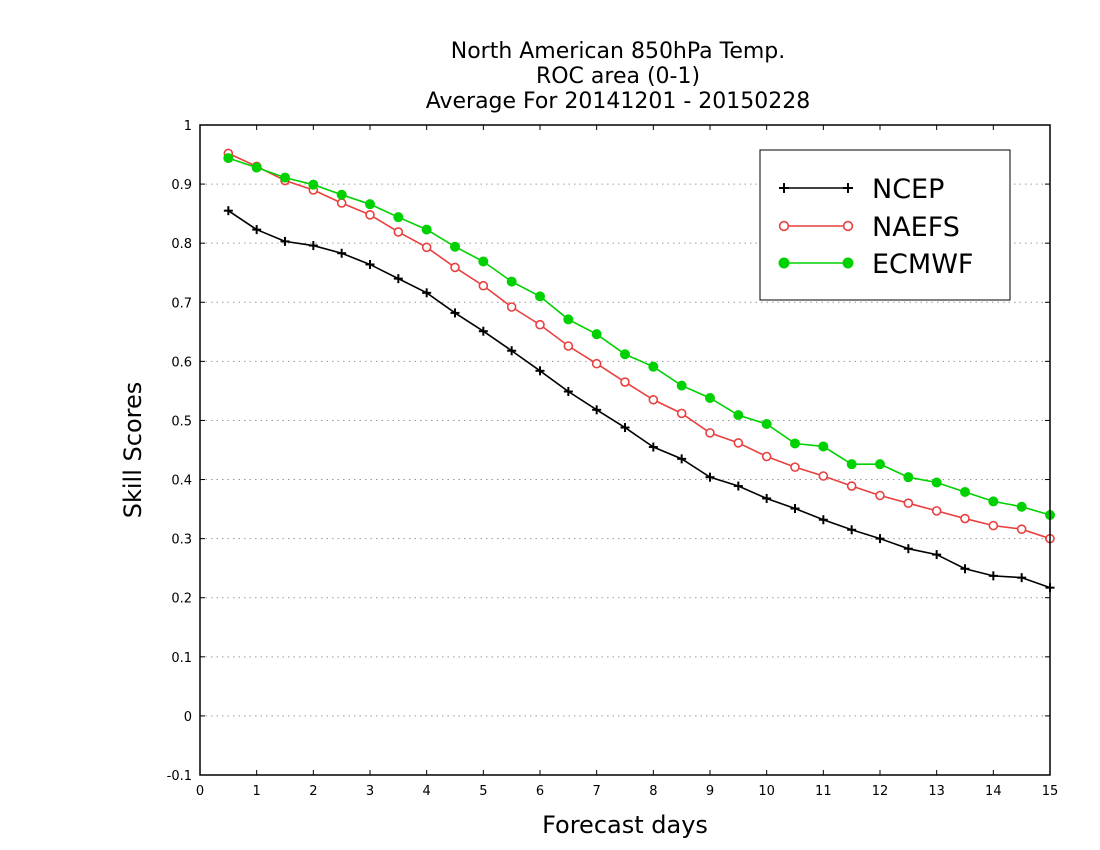  Describe the element at coordinates (618, 51) in the screenshot. I see `title-line-1: North American 850hPa Temp.` at that location.